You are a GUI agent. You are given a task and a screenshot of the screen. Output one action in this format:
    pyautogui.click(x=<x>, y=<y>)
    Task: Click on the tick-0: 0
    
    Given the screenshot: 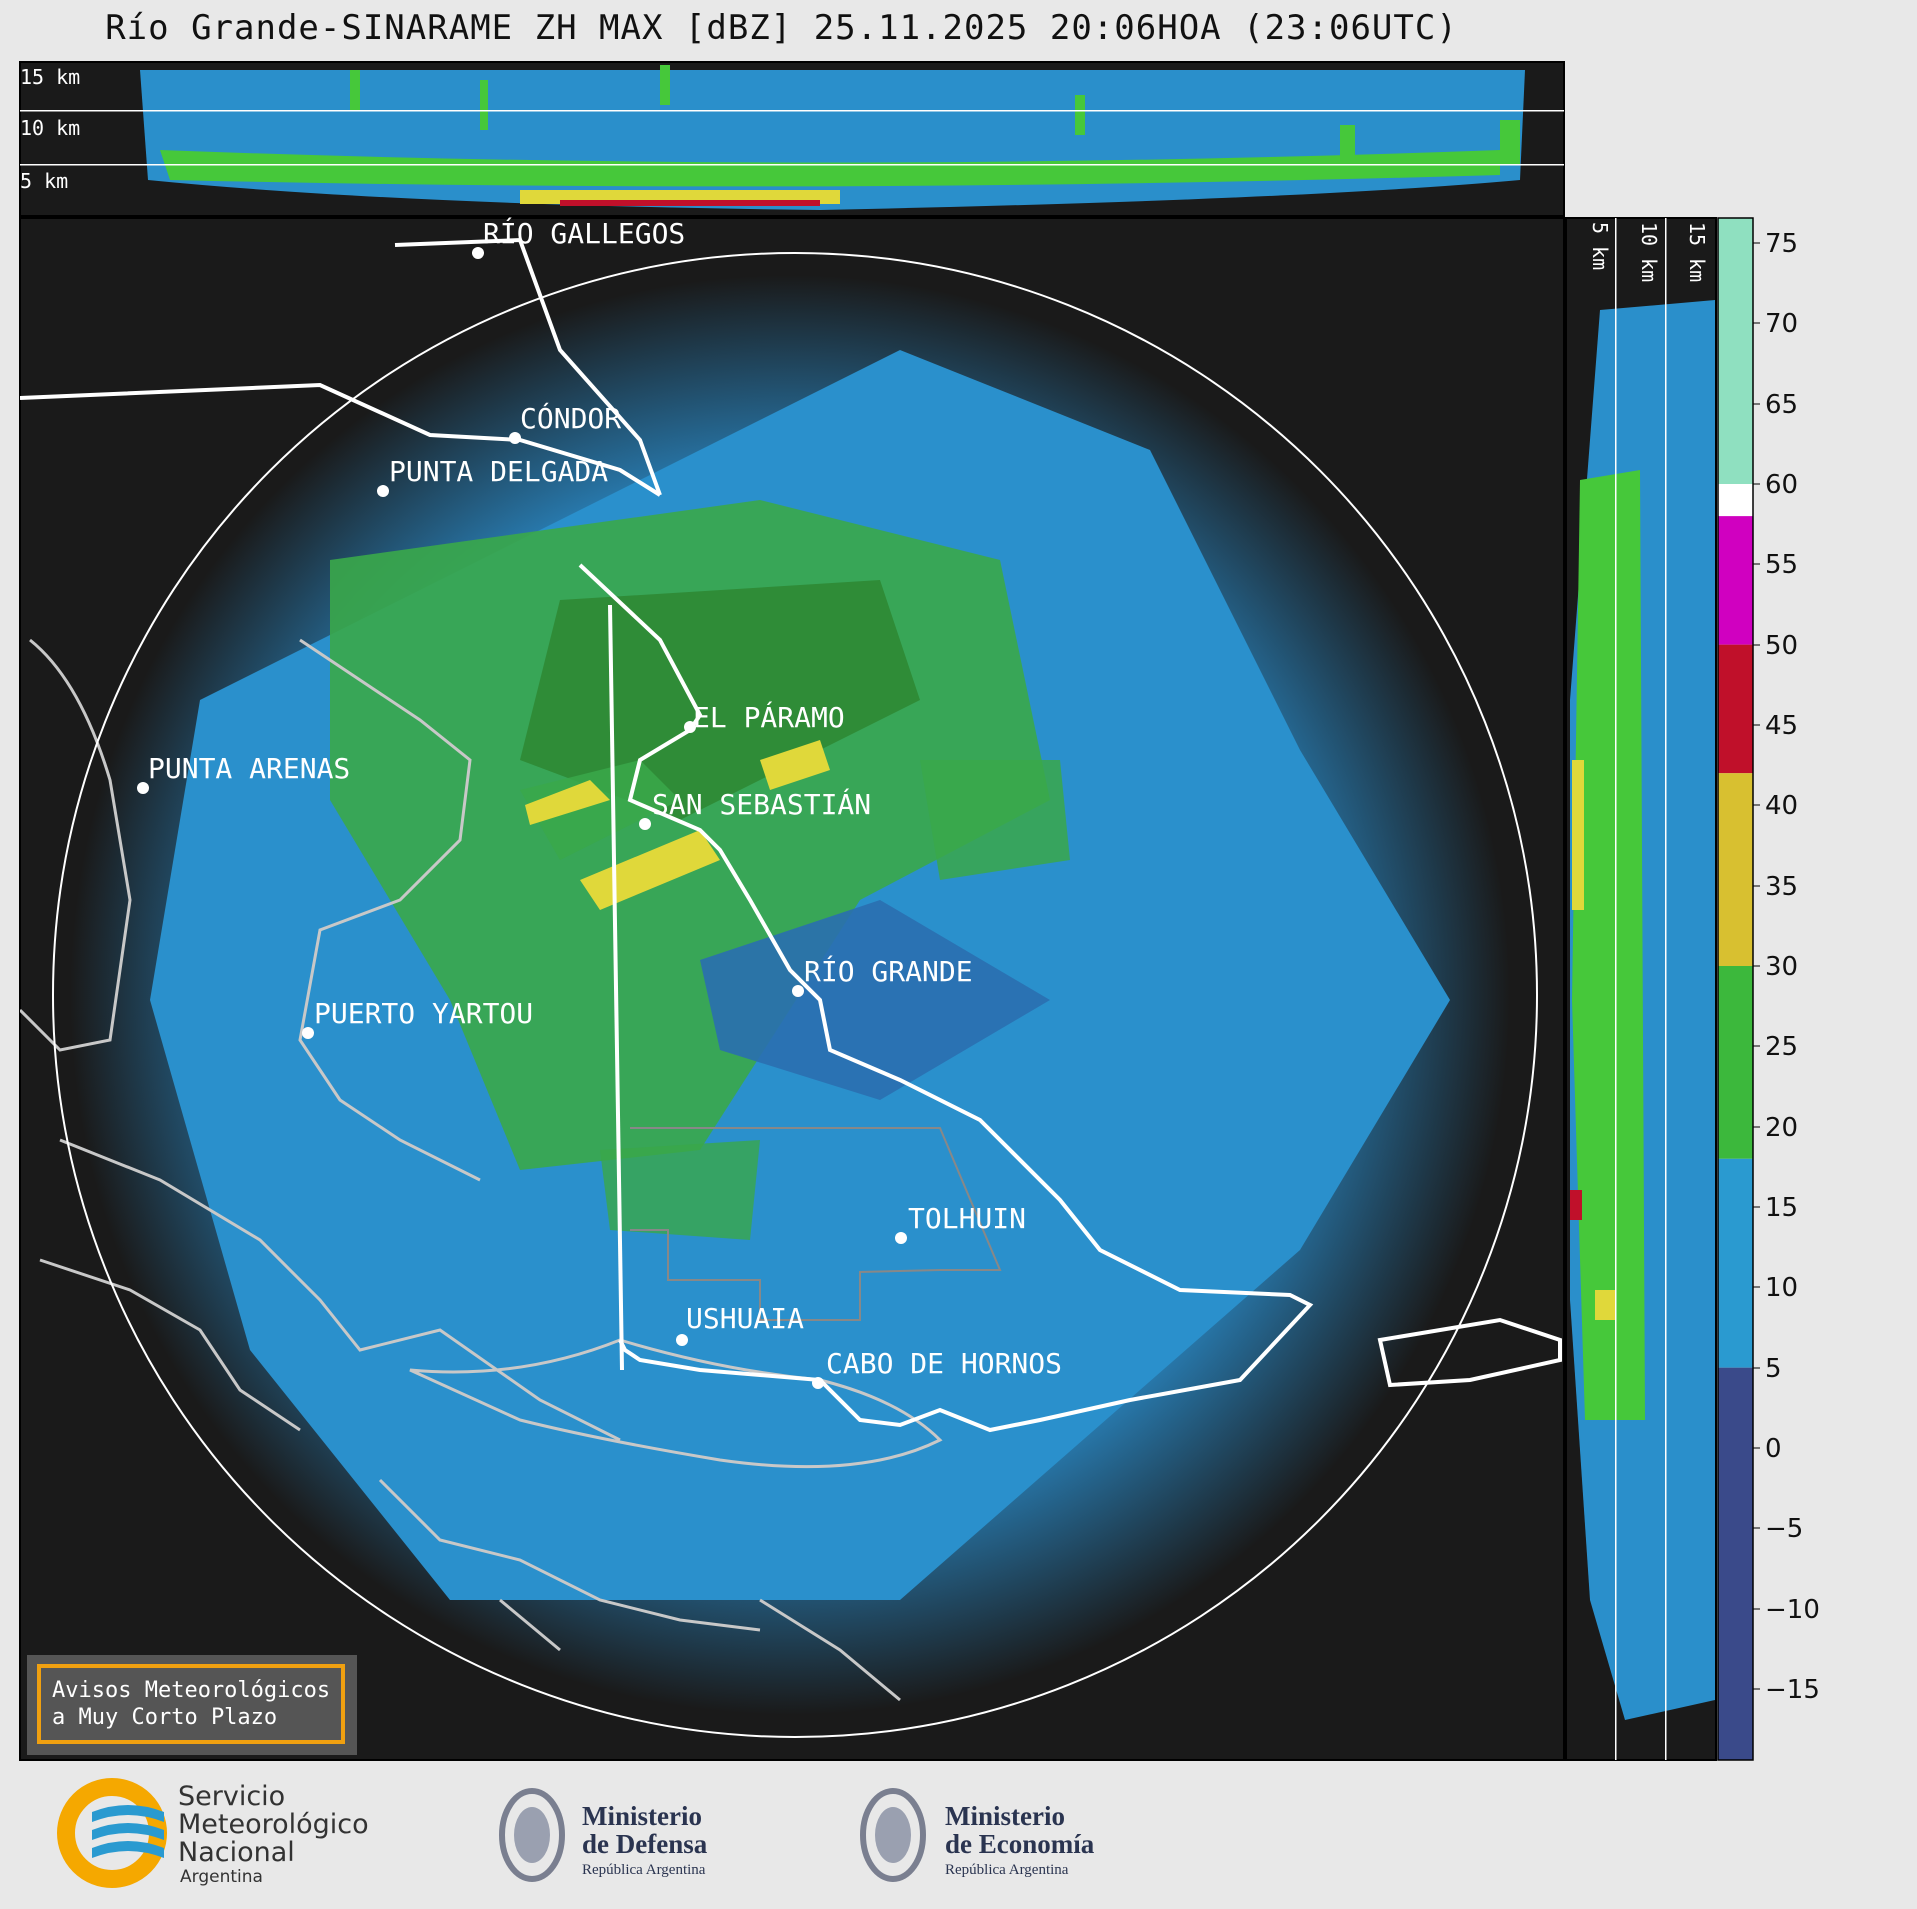 What is the action you would take?
    pyautogui.click(x=1767, y=1449)
    